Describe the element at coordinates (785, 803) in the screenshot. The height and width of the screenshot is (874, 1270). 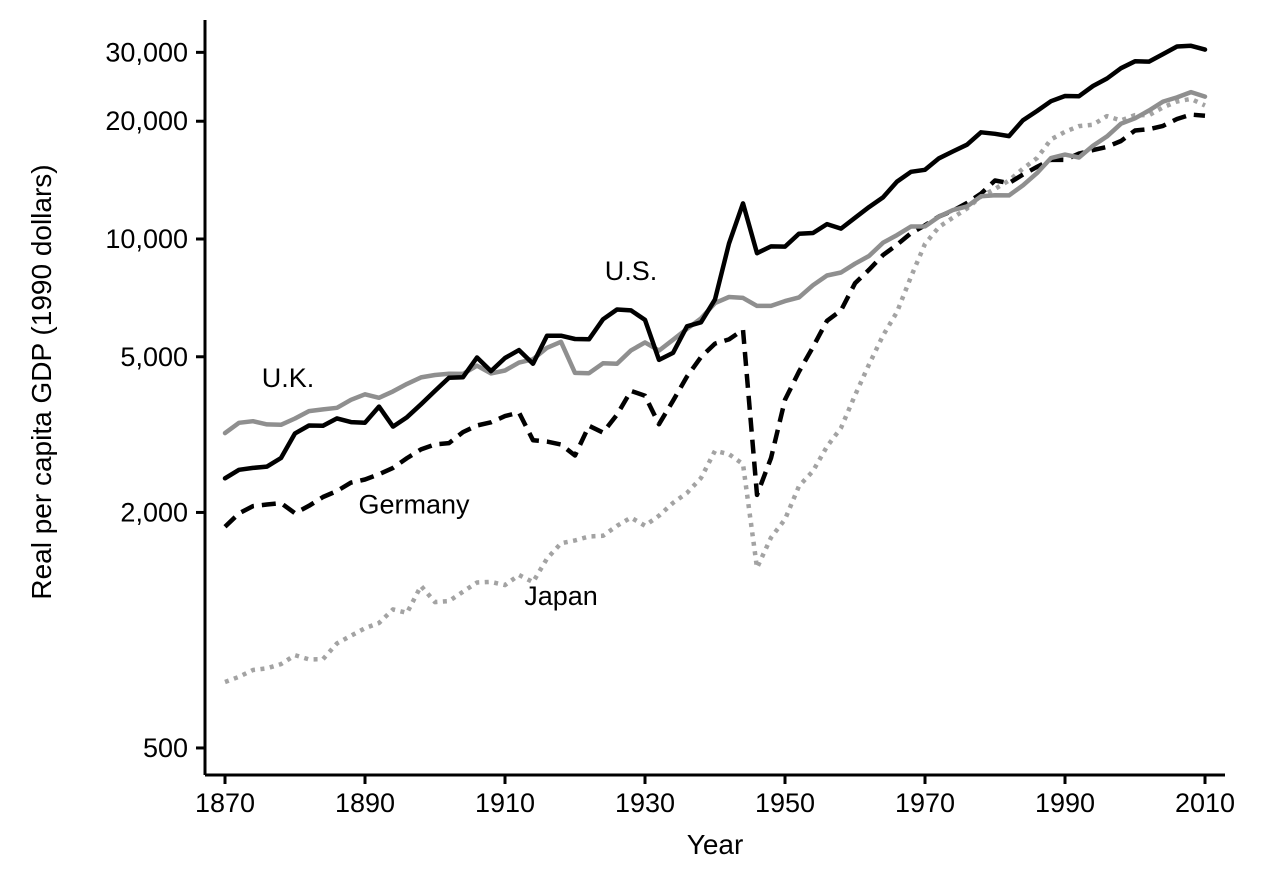
I see `x-tick-label: 1950` at that location.